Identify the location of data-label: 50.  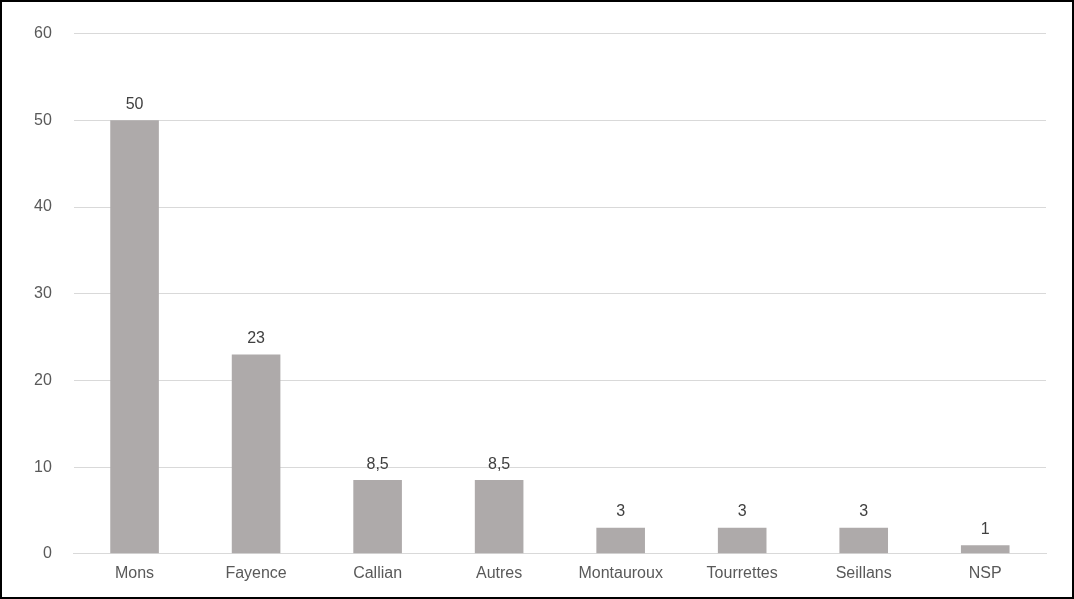
(134, 103).